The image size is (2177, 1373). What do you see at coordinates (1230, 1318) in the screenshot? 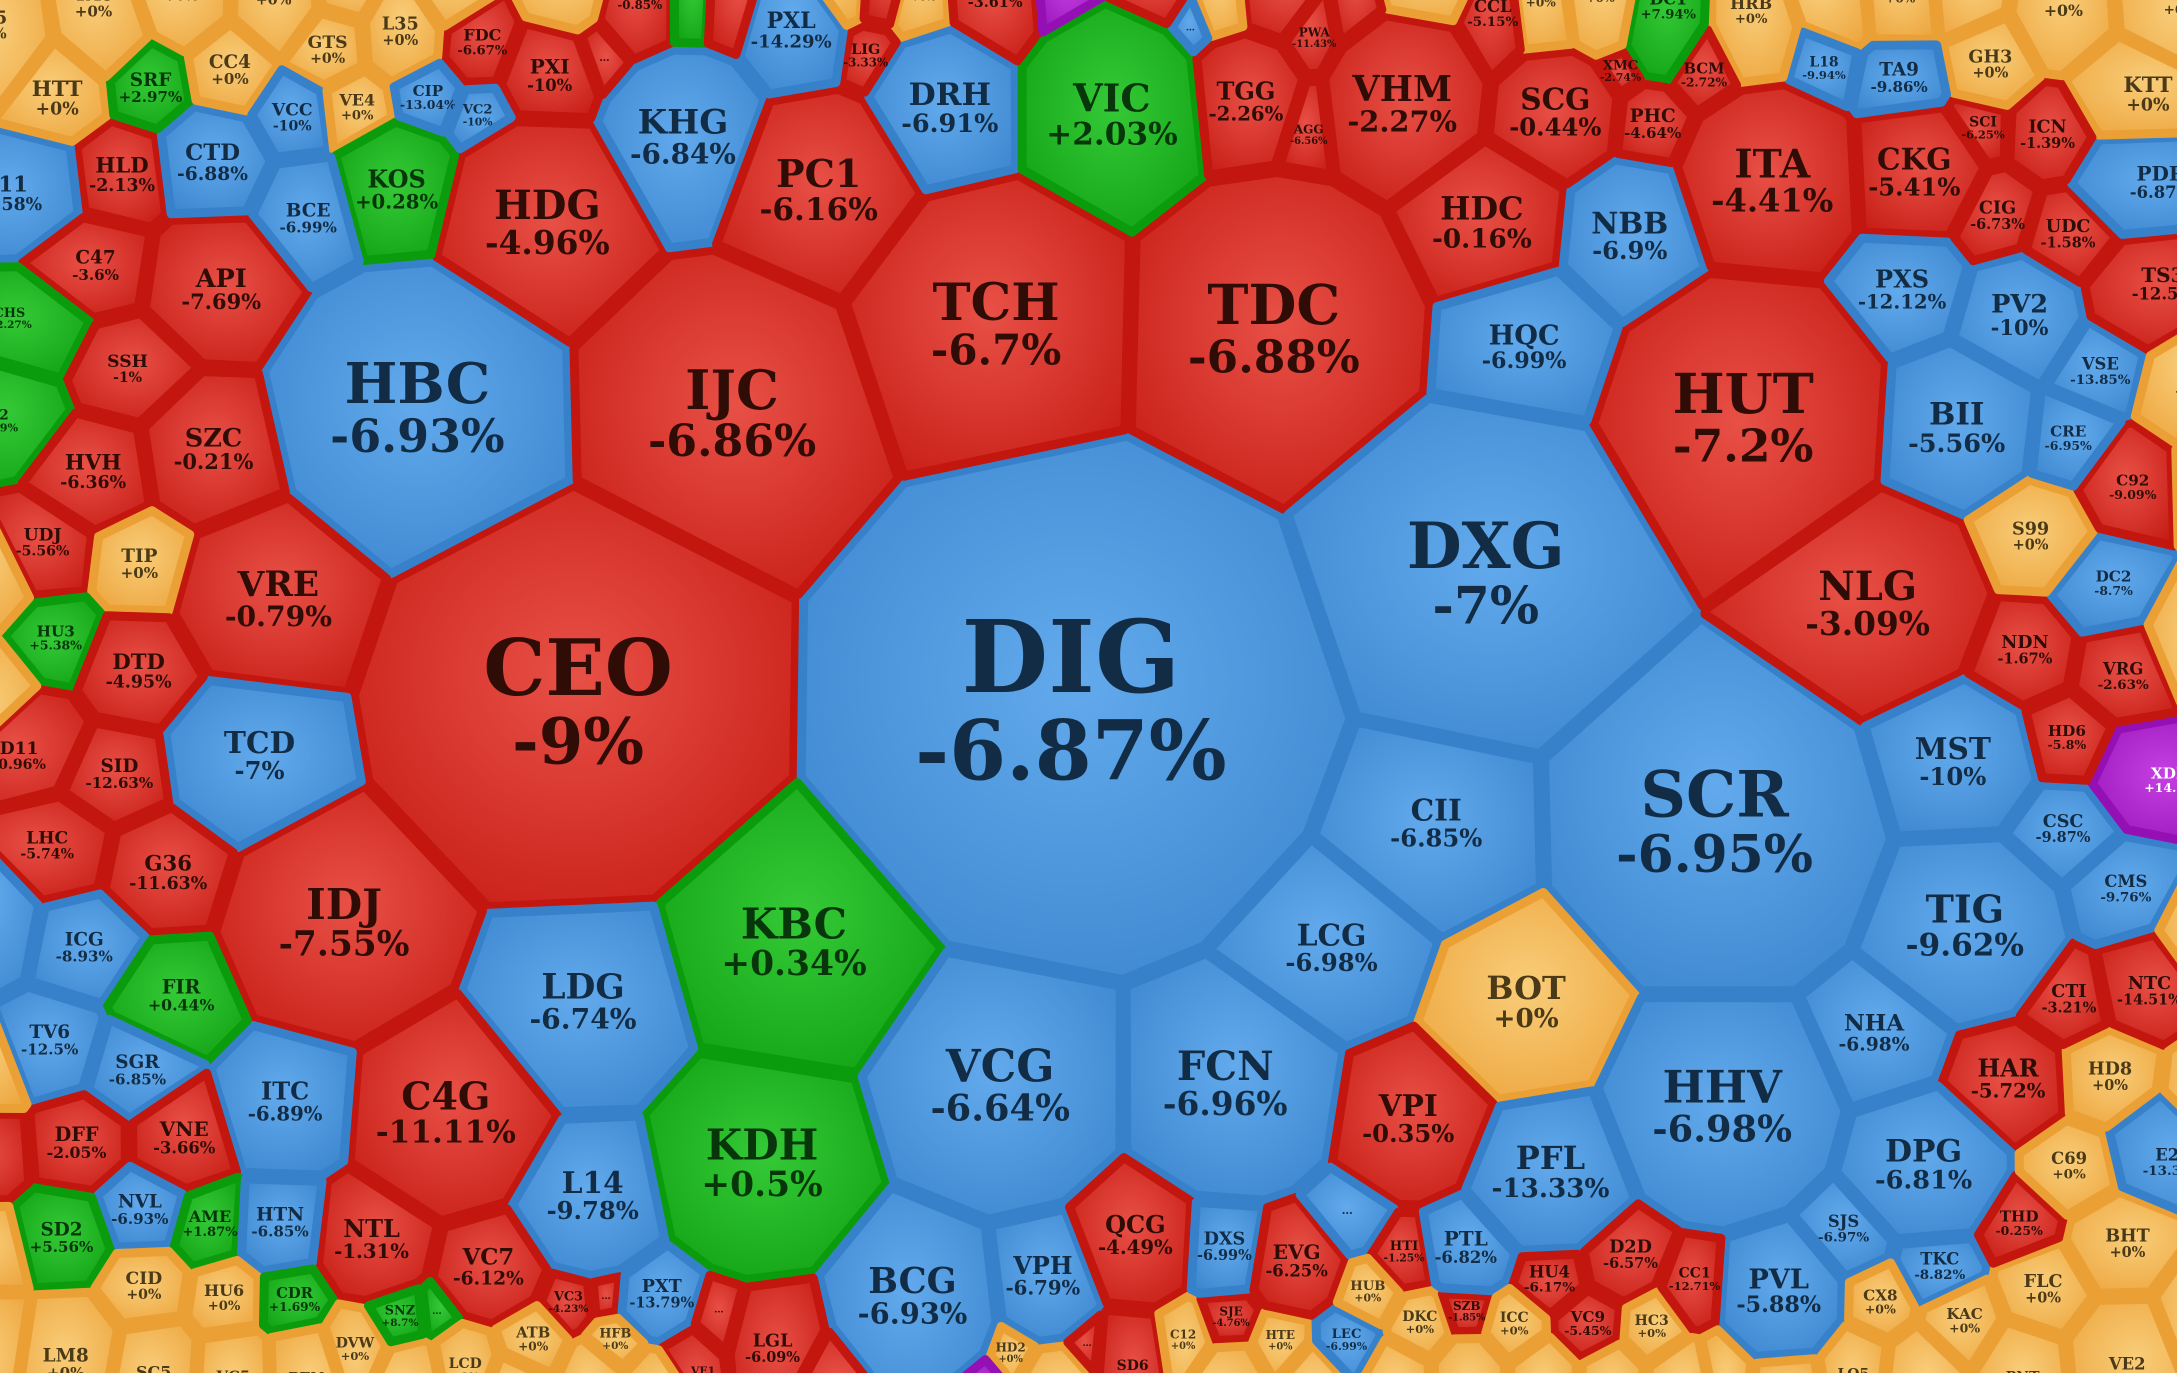
I see `cell-SJE: SJE-4.76%` at bounding box center [1230, 1318].